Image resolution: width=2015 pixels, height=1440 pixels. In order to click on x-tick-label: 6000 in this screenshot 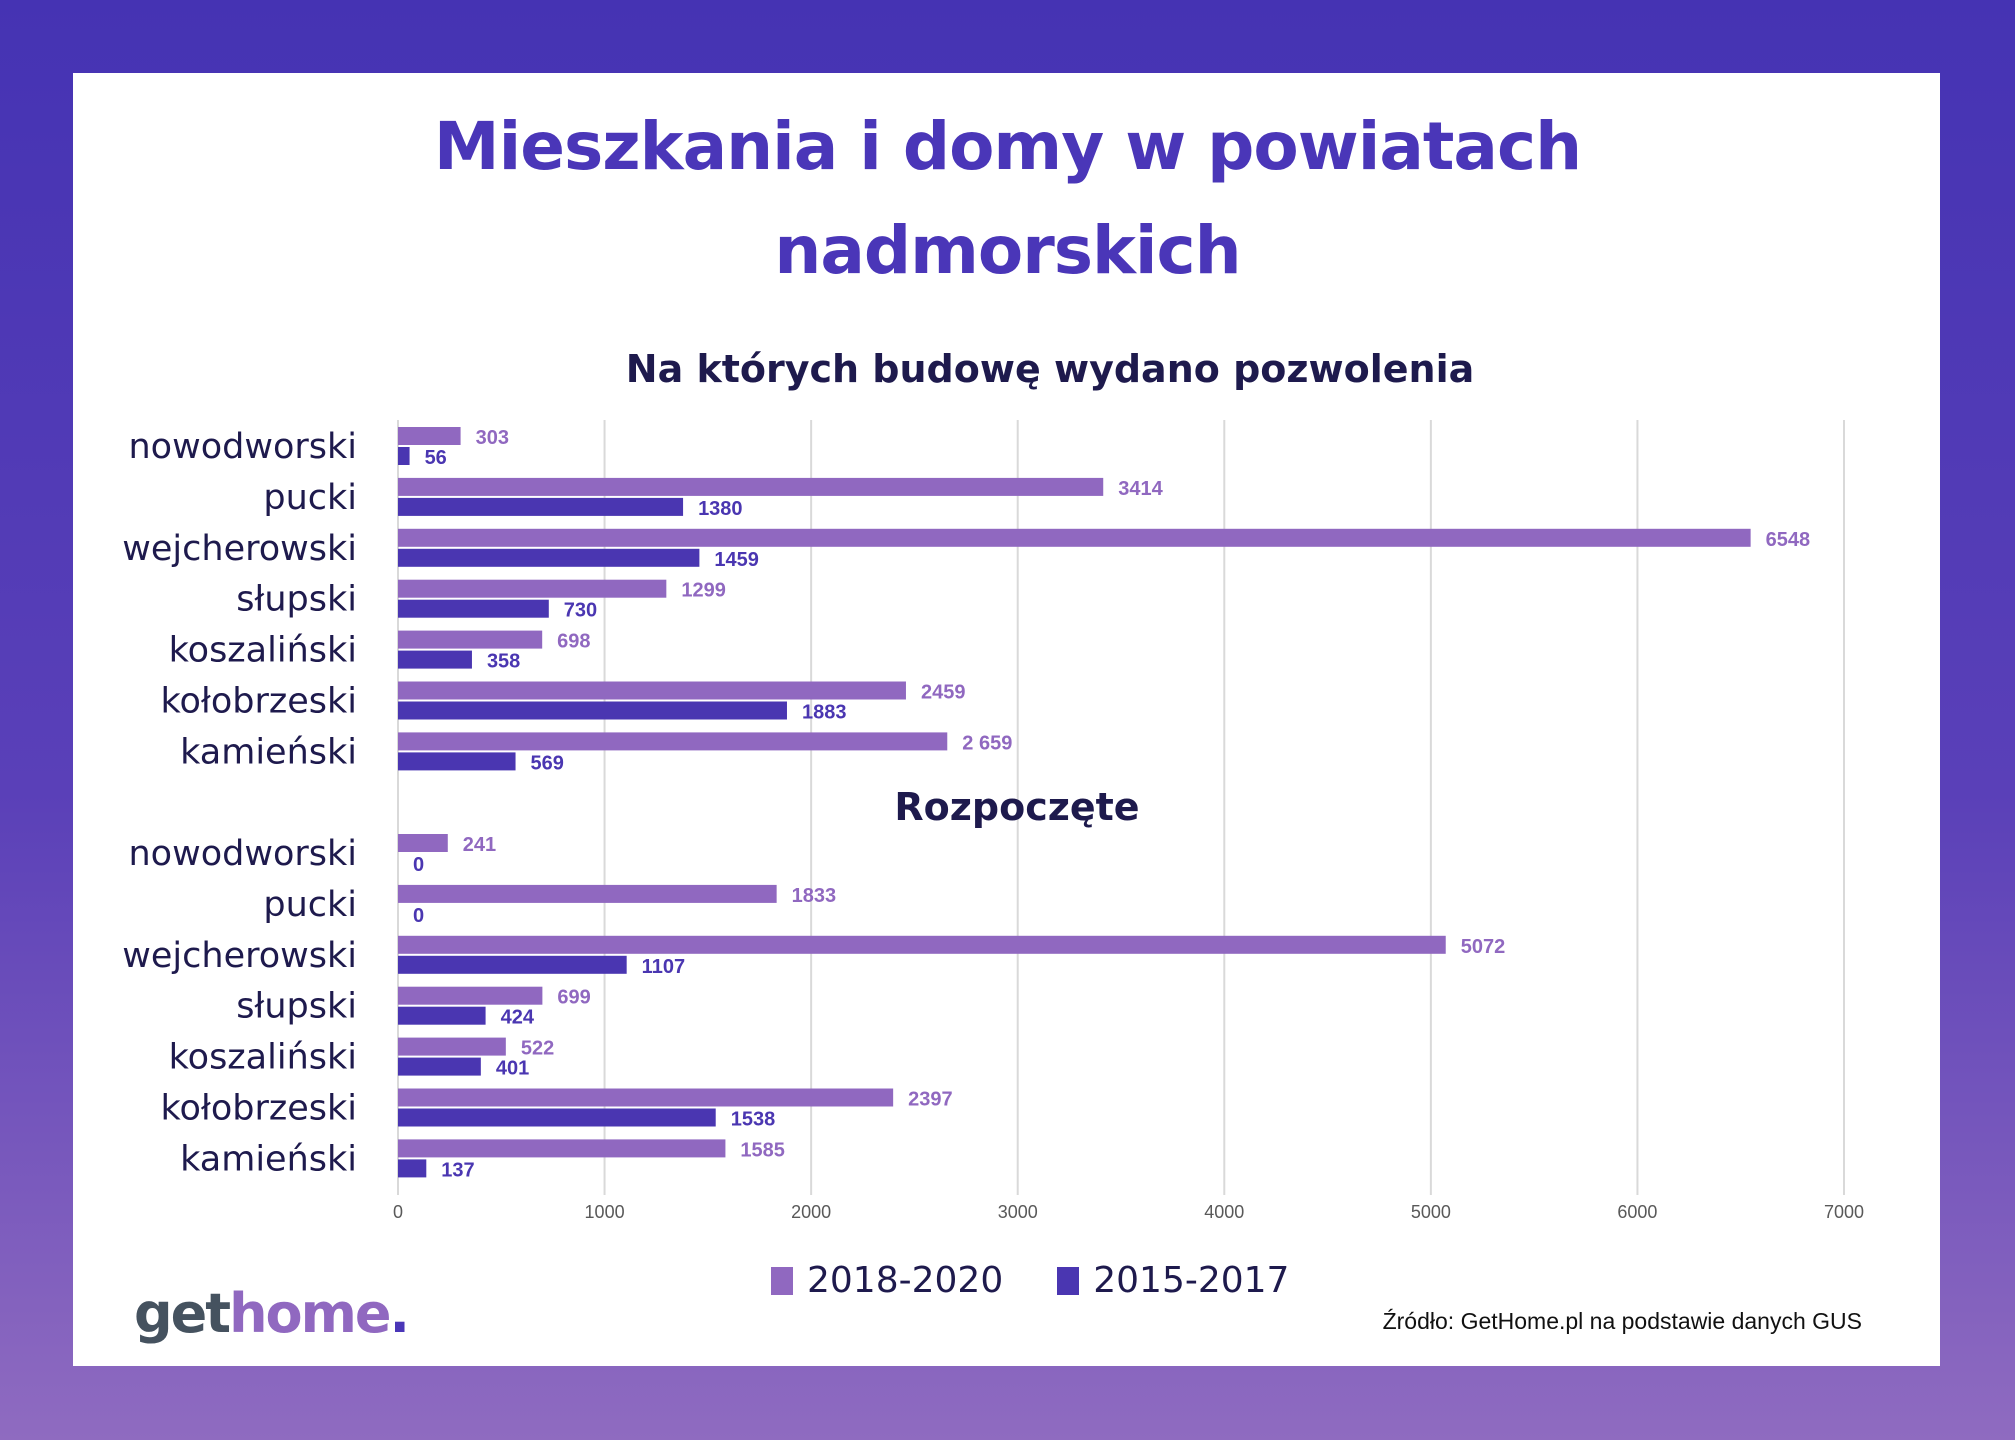, I will do `click(1637, 1212)`.